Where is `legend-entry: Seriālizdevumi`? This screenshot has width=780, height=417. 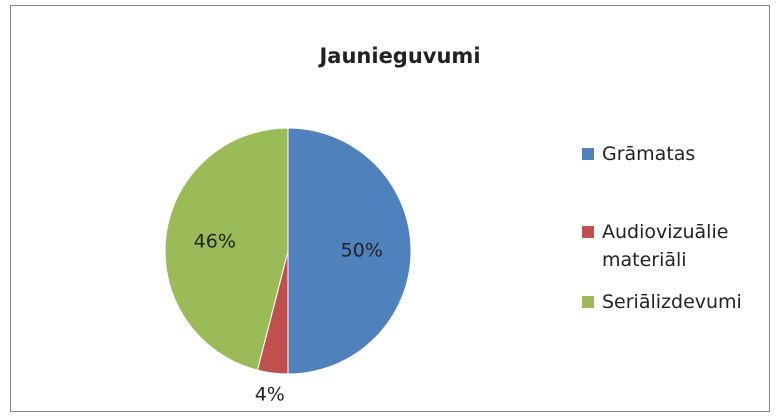 legend-entry: Seriālizdevumi is located at coordinates (669, 302).